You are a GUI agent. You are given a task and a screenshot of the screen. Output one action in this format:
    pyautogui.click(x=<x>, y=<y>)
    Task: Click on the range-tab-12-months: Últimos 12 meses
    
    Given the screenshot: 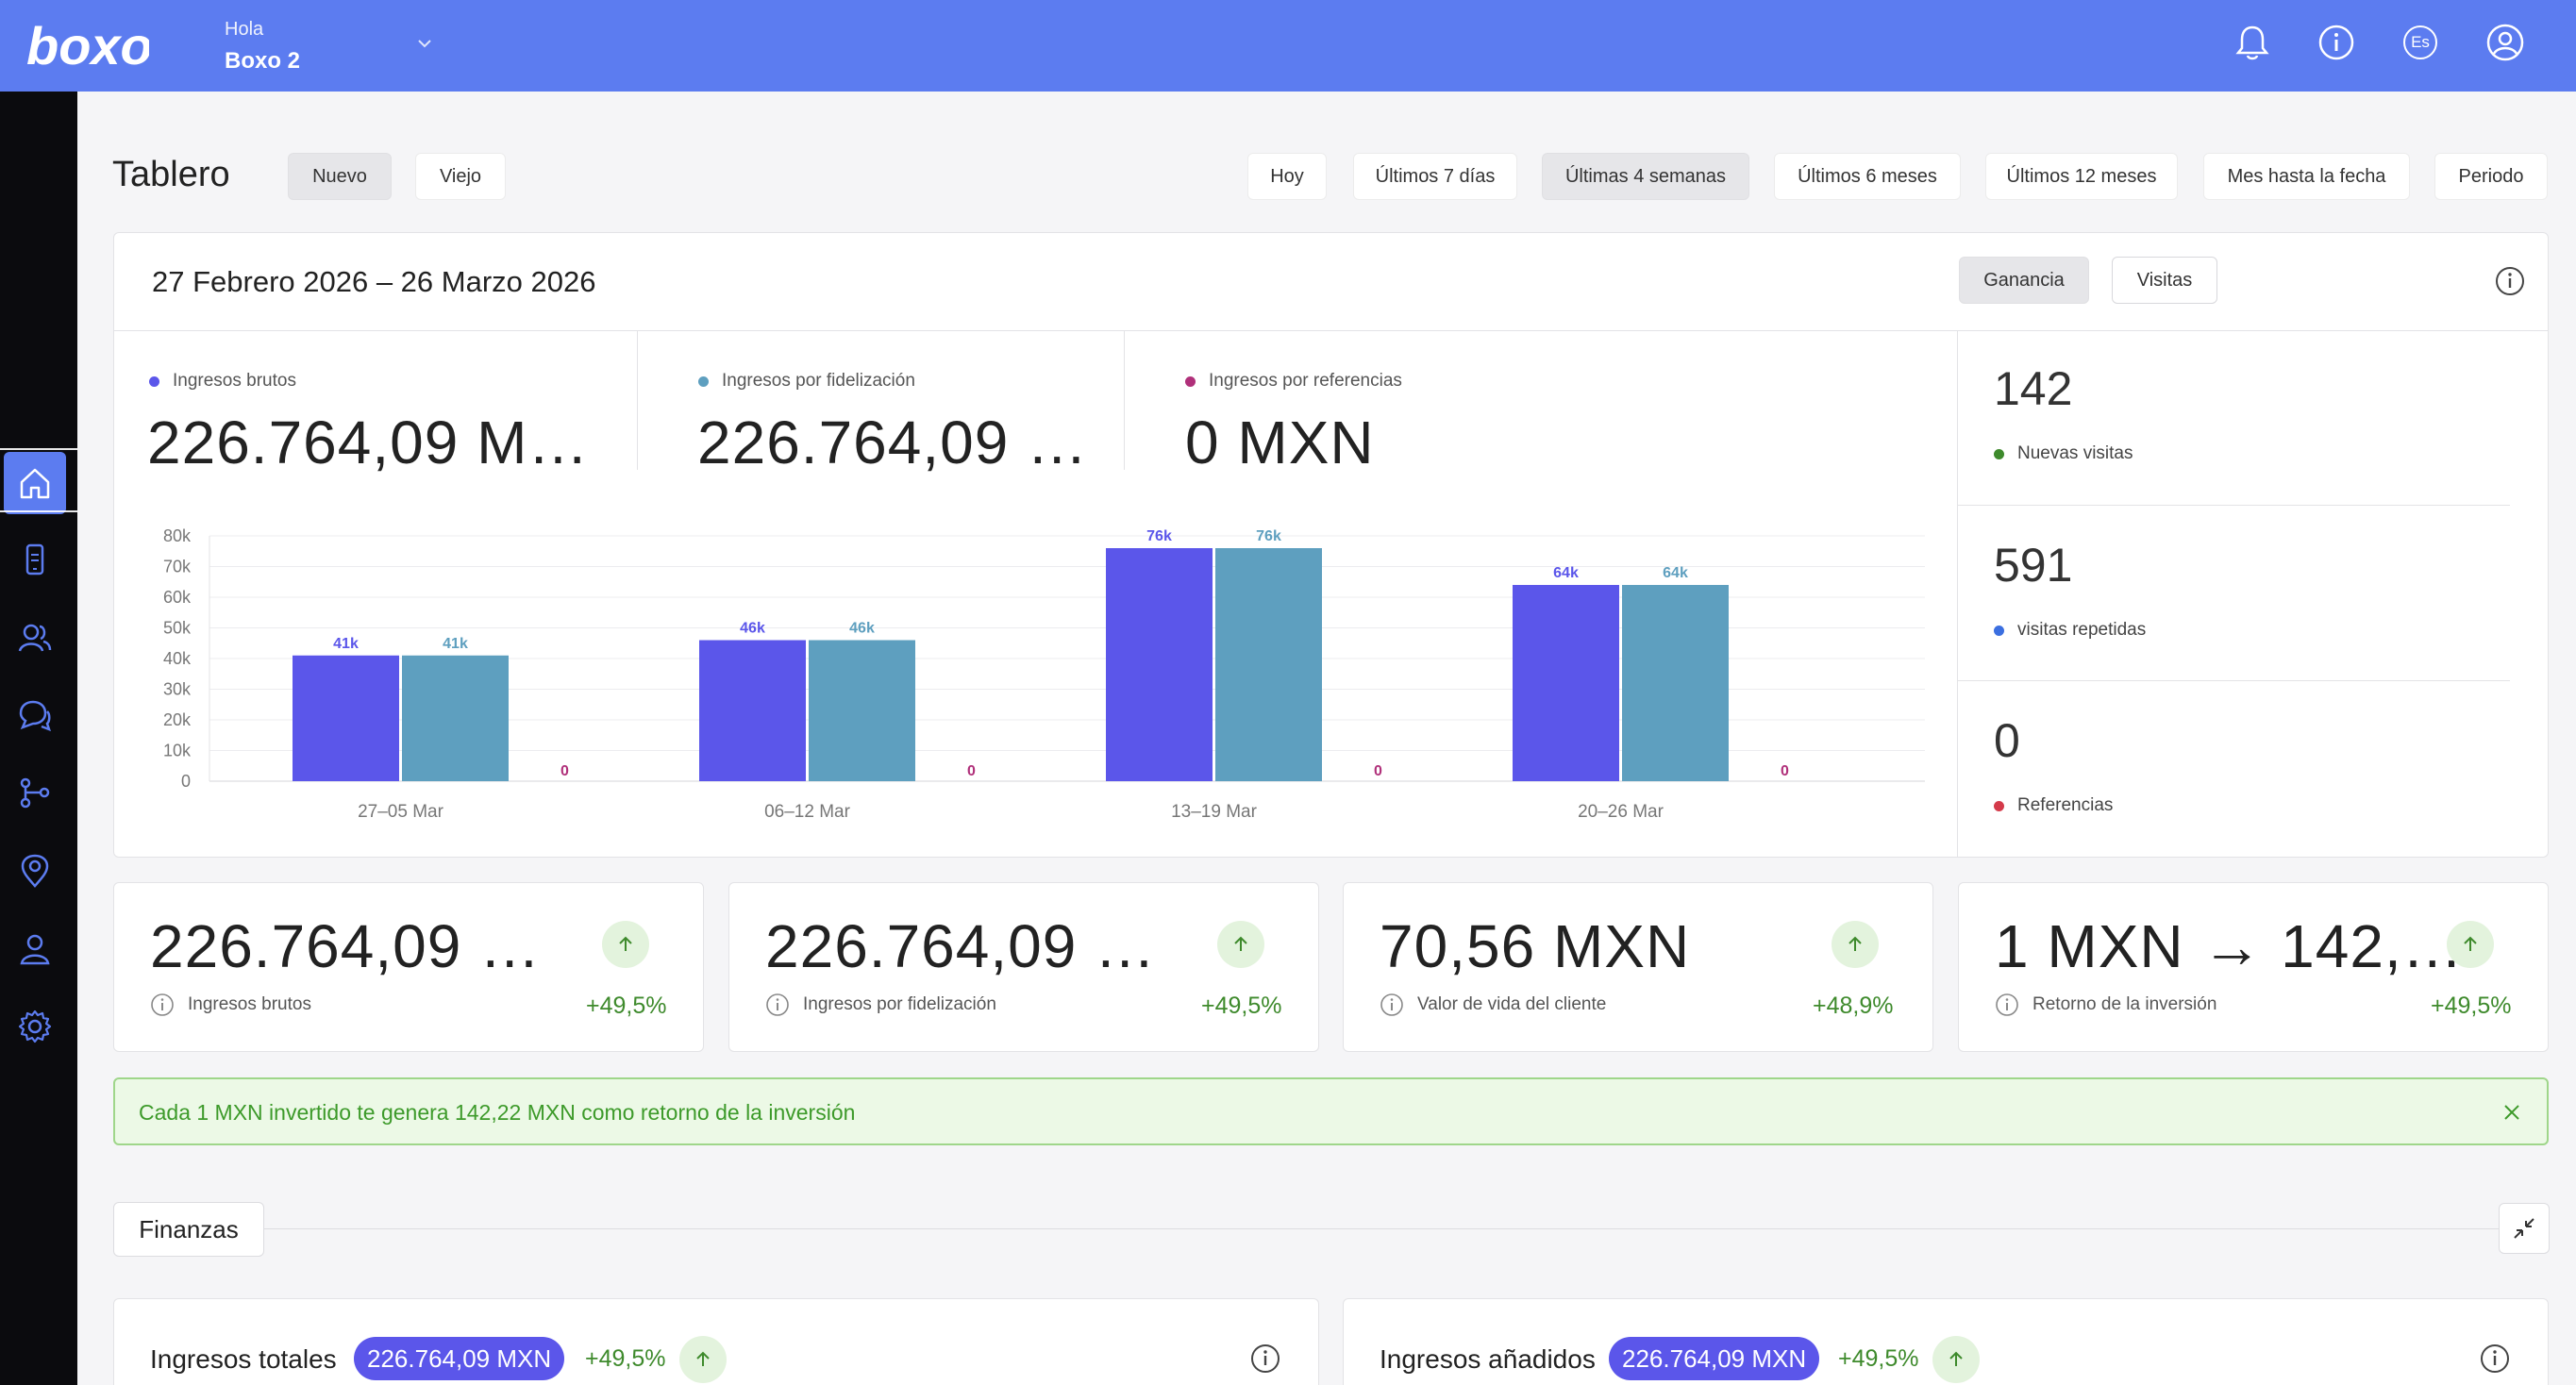 What is the action you would take?
    pyautogui.click(x=2081, y=176)
    